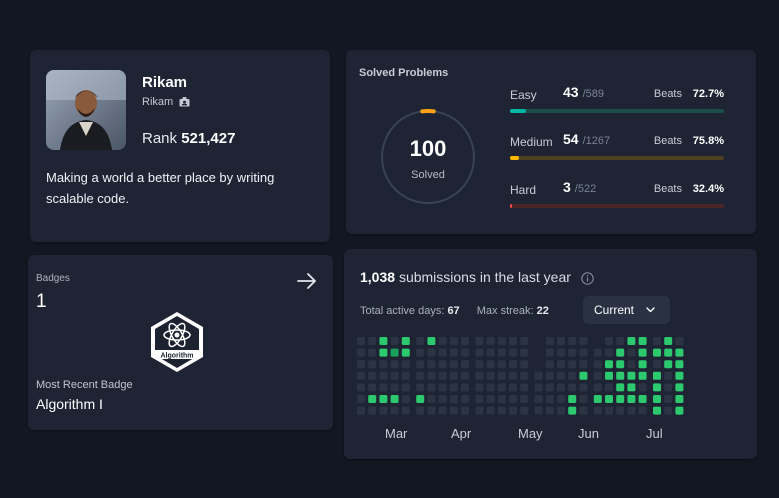  What do you see at coordinates (86, 110) in the screenshot?
I see `avatar` at bounding box center [86, 110].